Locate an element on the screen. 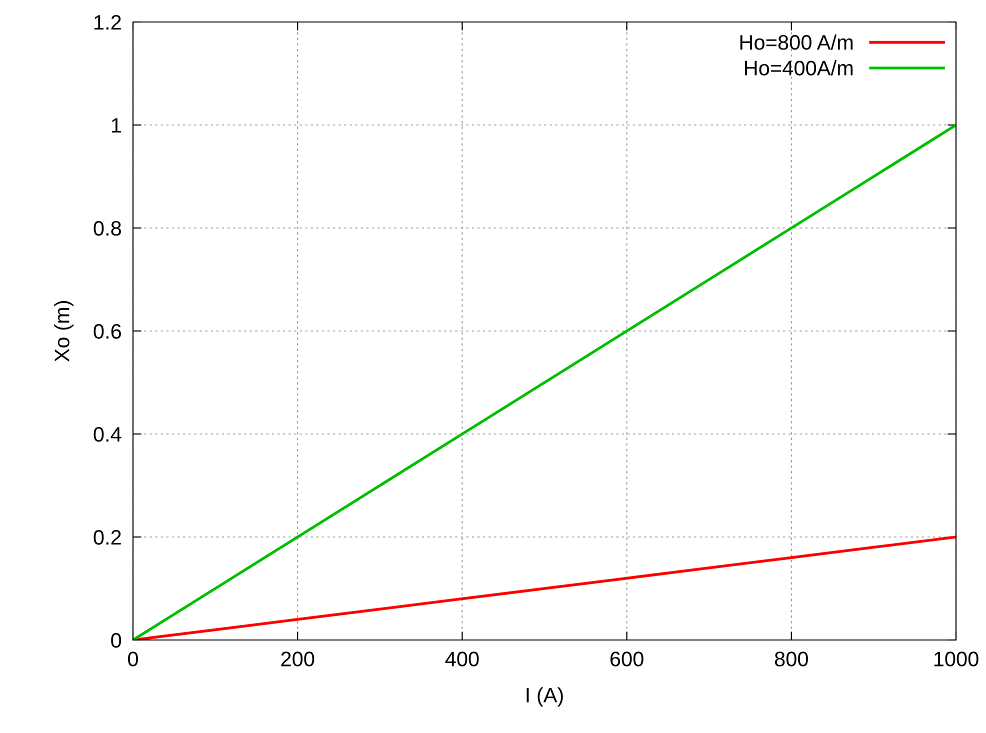 This screenshot has width=986, height=733. x-axis-title: I (A) is located at coordinates (544, 697).